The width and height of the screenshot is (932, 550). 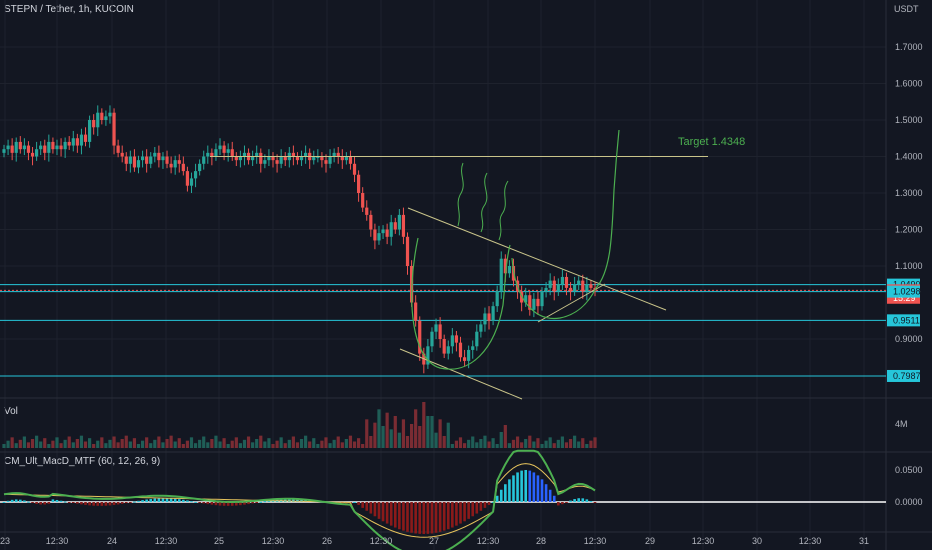 What do you see at coordinates (909, 470) in the screenshot?
I see `macd-tick: 0.0500` at bounding box center [909, 470].